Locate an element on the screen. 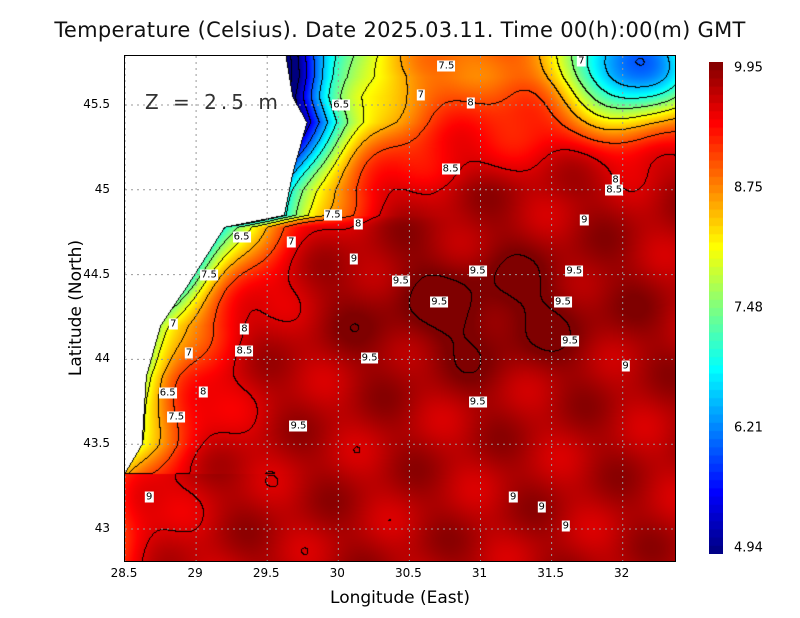 The width and height of the screenshot is (800, 618). colorbar-tick-label: 6.21 is located at coordinates (748, 428).